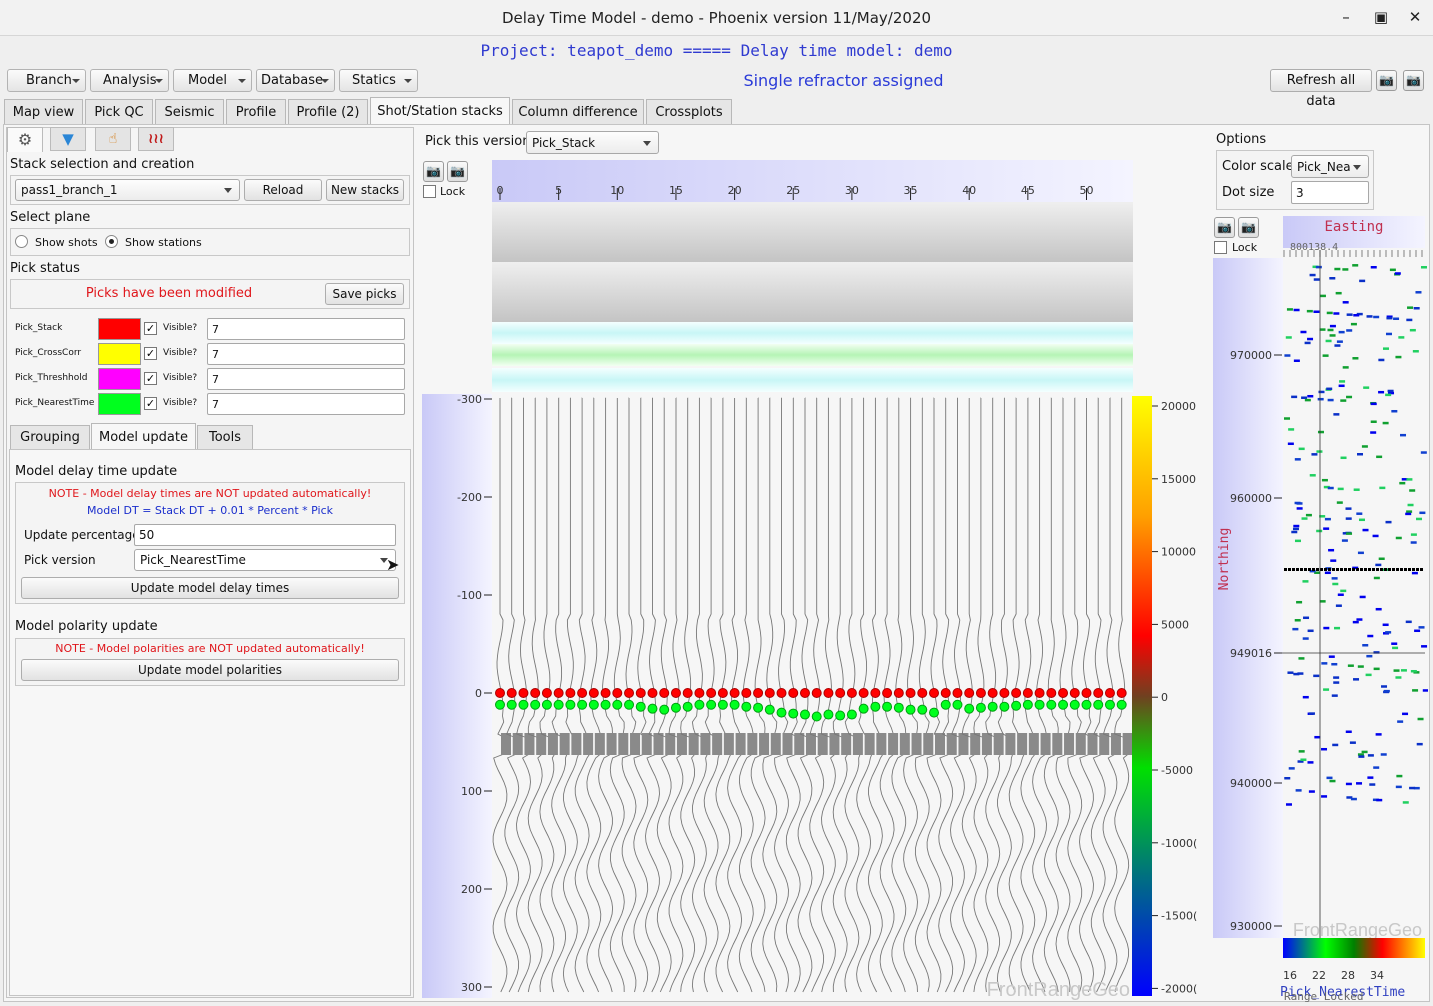 This screenshot has width=1433, height=1006. What do you see at coordinates (1357, 930) in the screenshot?
I see `watermark: FrontRangeGeo` at bounding box center [1357, 930].